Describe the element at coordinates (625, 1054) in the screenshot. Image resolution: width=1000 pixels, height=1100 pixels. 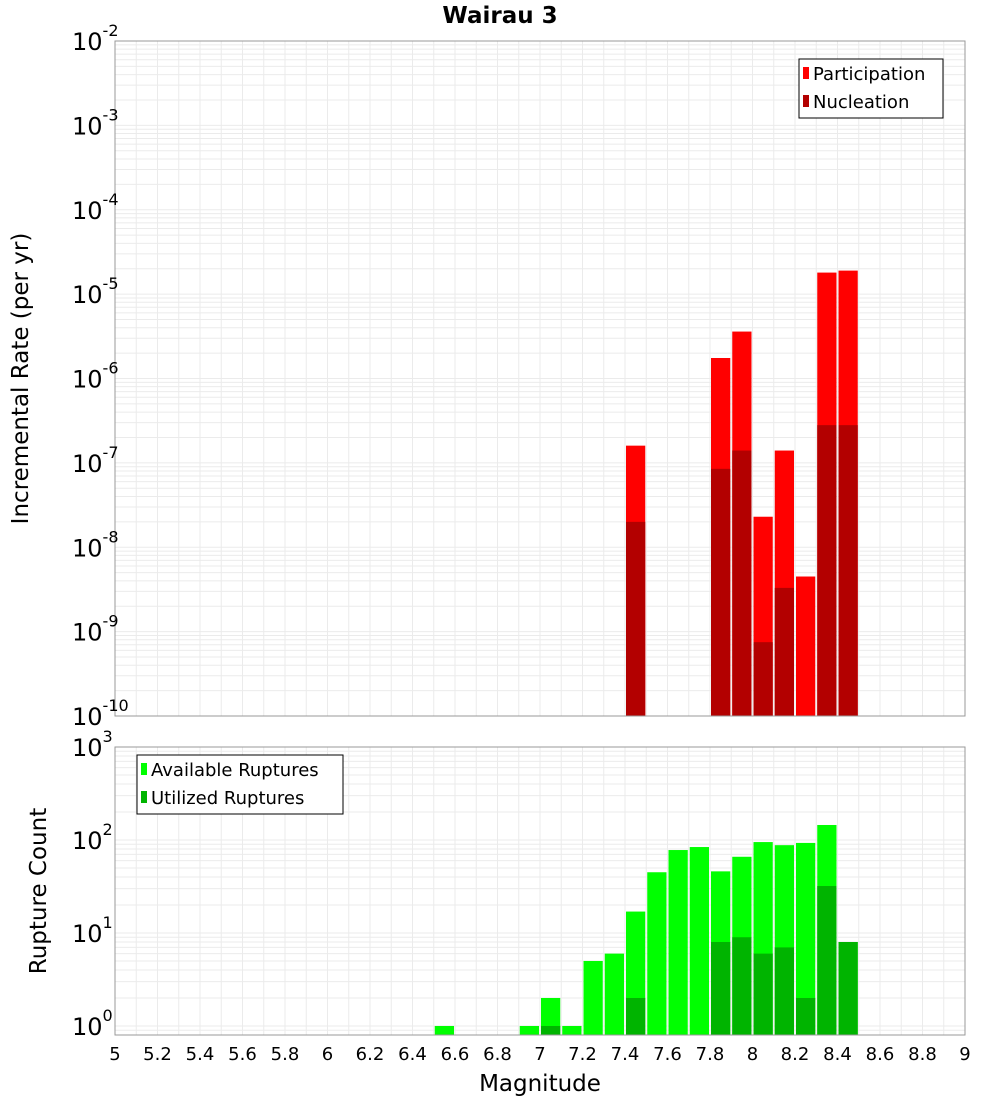
I see `x-tick-label: 7.4` at that location.